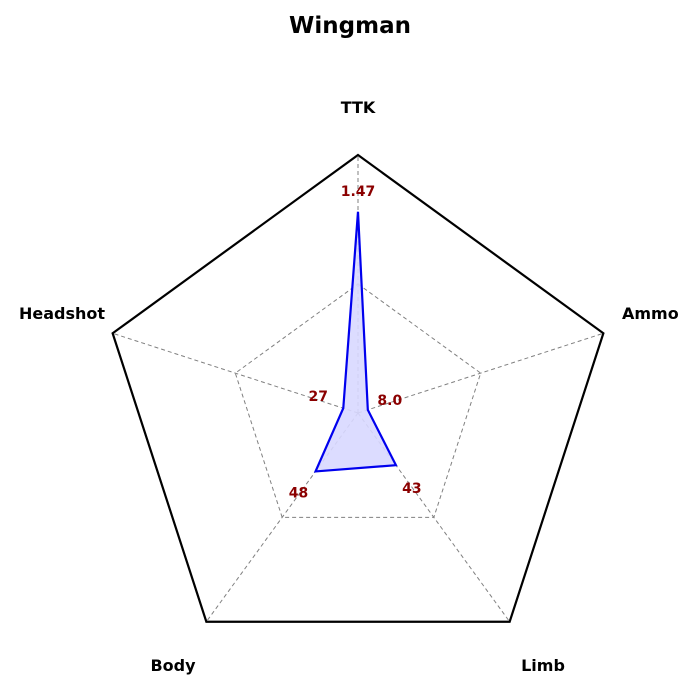 Image resolution: width=700 pixels, height=700 pixels. What do you see at coordinates (480, 373) in the screenshot?
I see `spoke-ammo` at bounding box center [480, 373].